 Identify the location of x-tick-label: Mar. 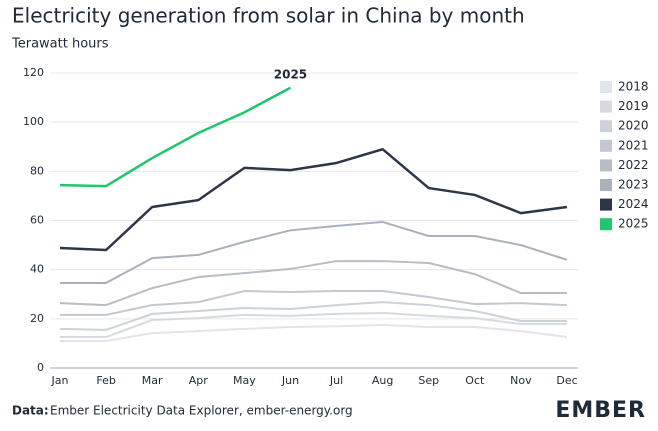
(152, 380).